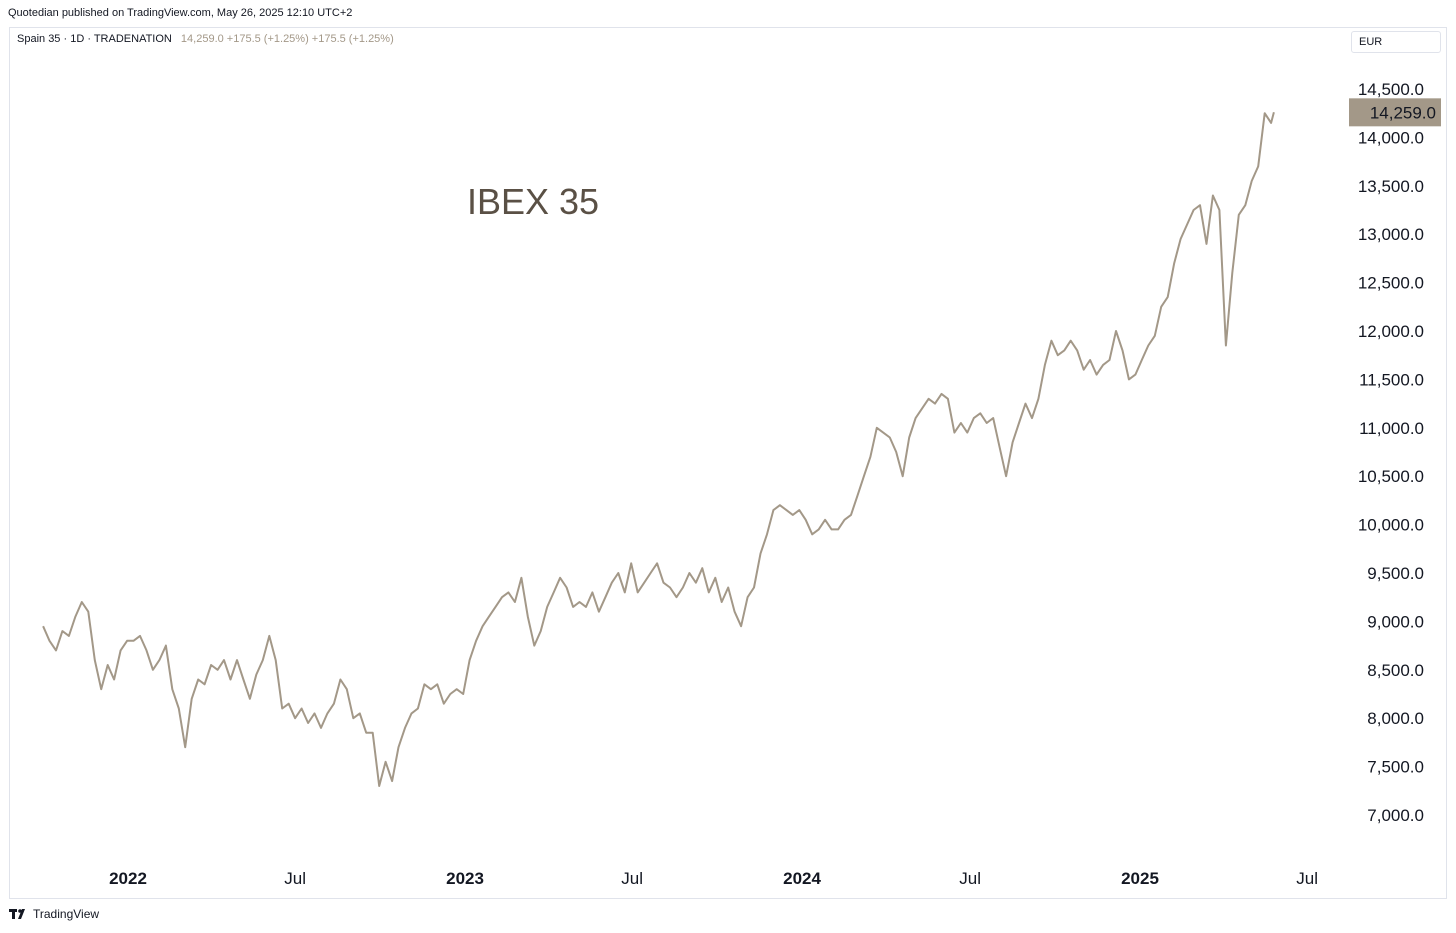 This screenshot has height=933, width=1456. I want to click on y-tick-label: 13,000.0, so click(1391, 234).